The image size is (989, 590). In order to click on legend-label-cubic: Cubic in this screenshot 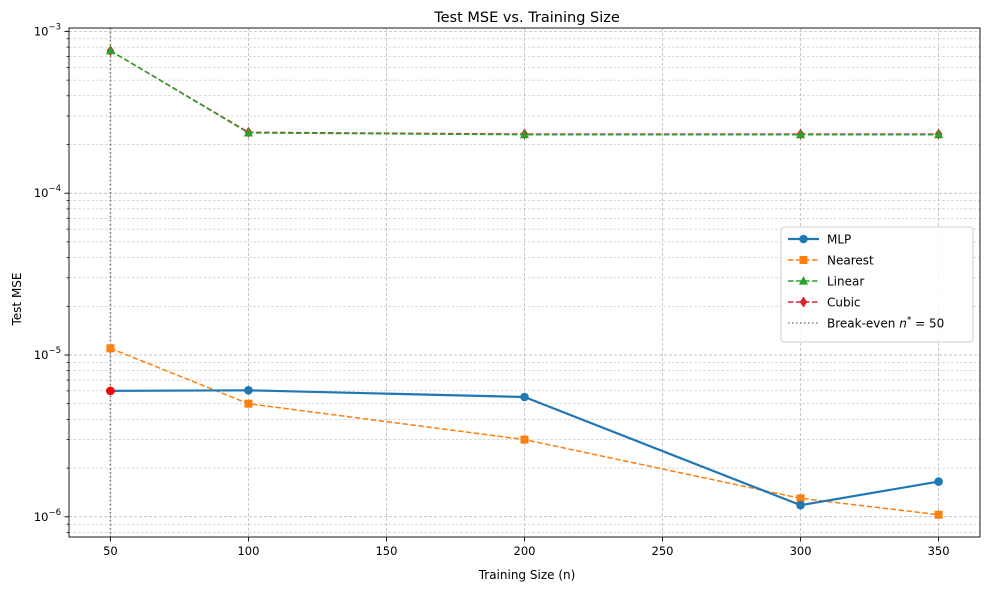, I will do `click(844, 303)`.